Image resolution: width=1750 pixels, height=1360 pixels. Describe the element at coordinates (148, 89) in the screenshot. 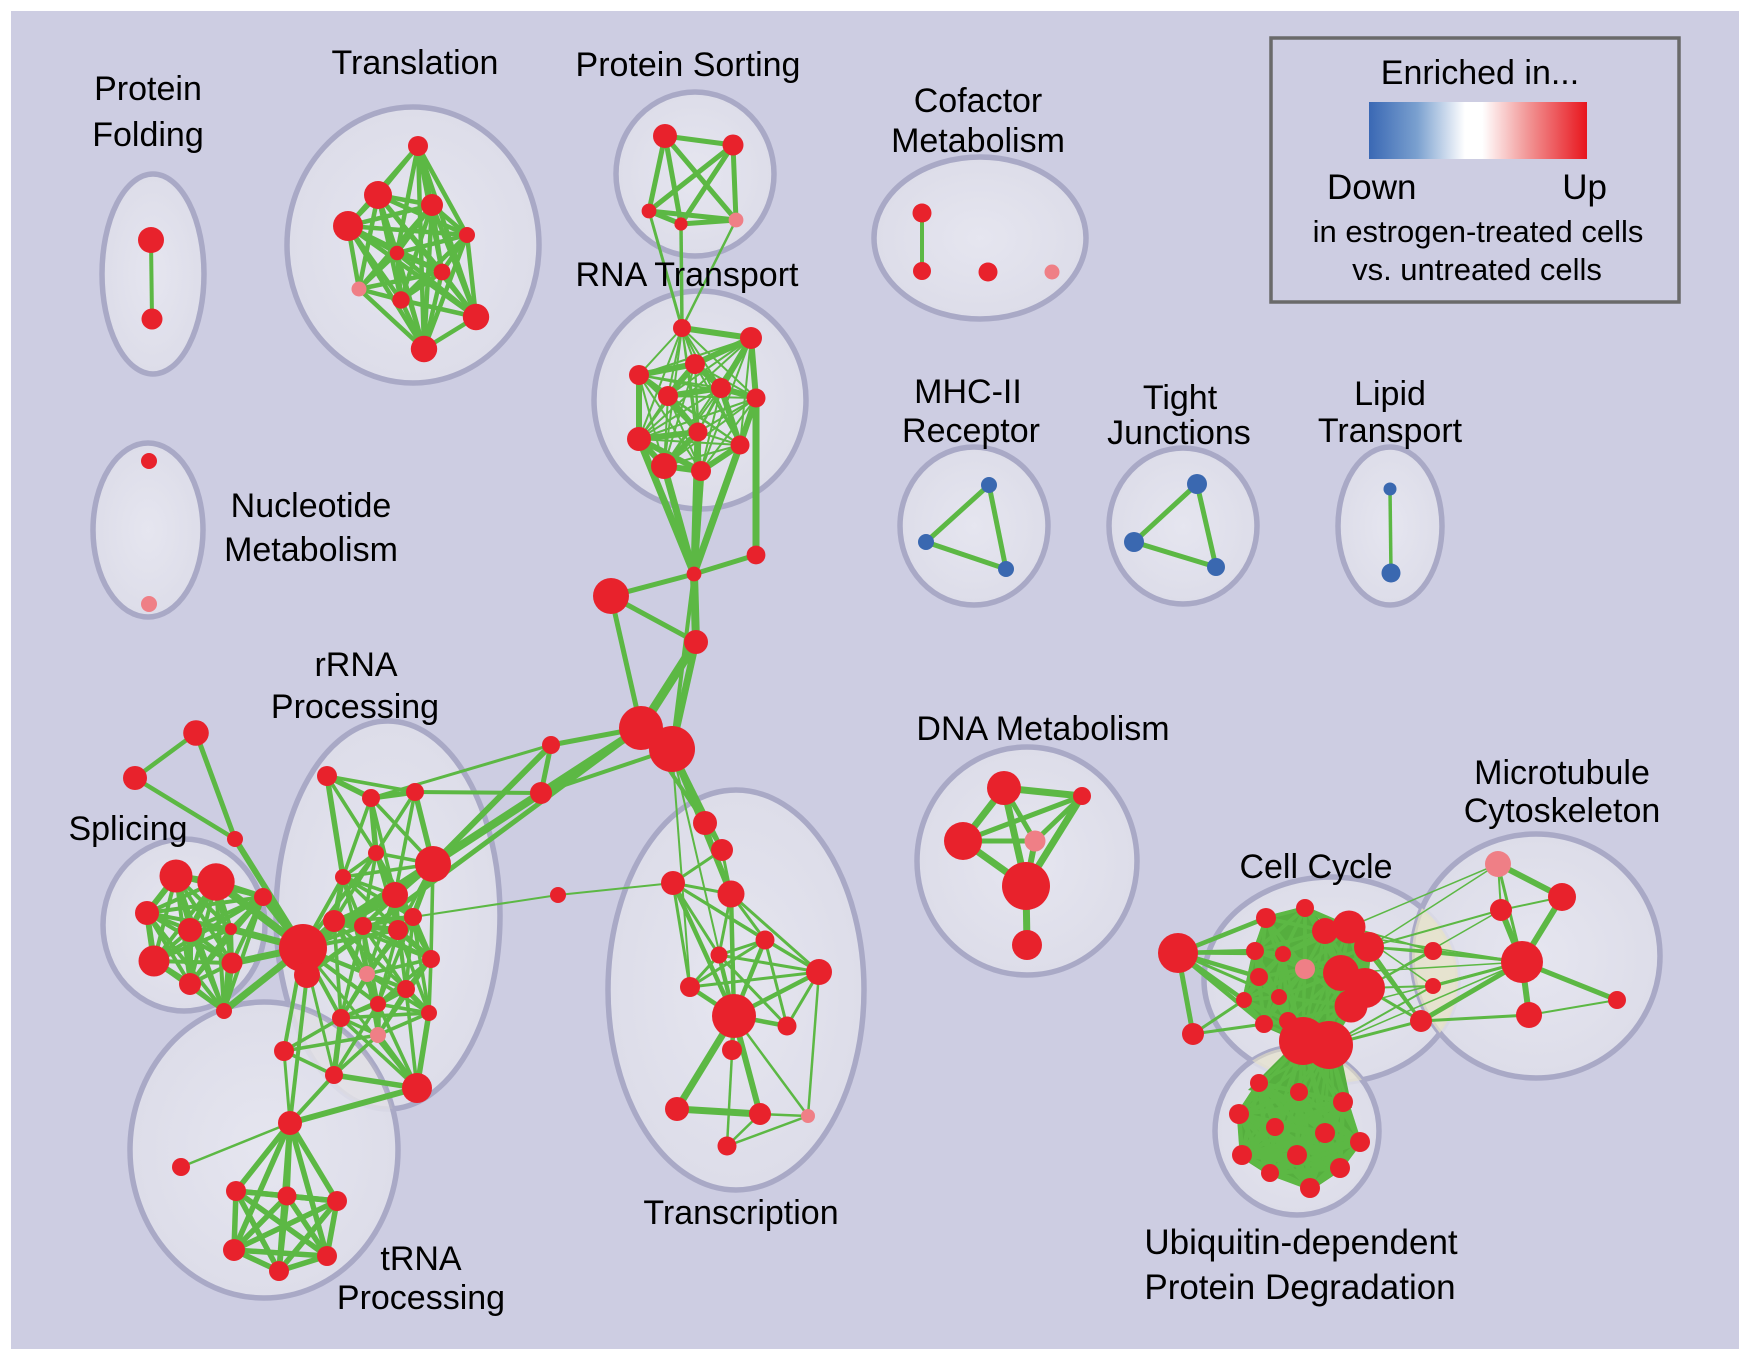

I see `svg-text: Protein` at that location.